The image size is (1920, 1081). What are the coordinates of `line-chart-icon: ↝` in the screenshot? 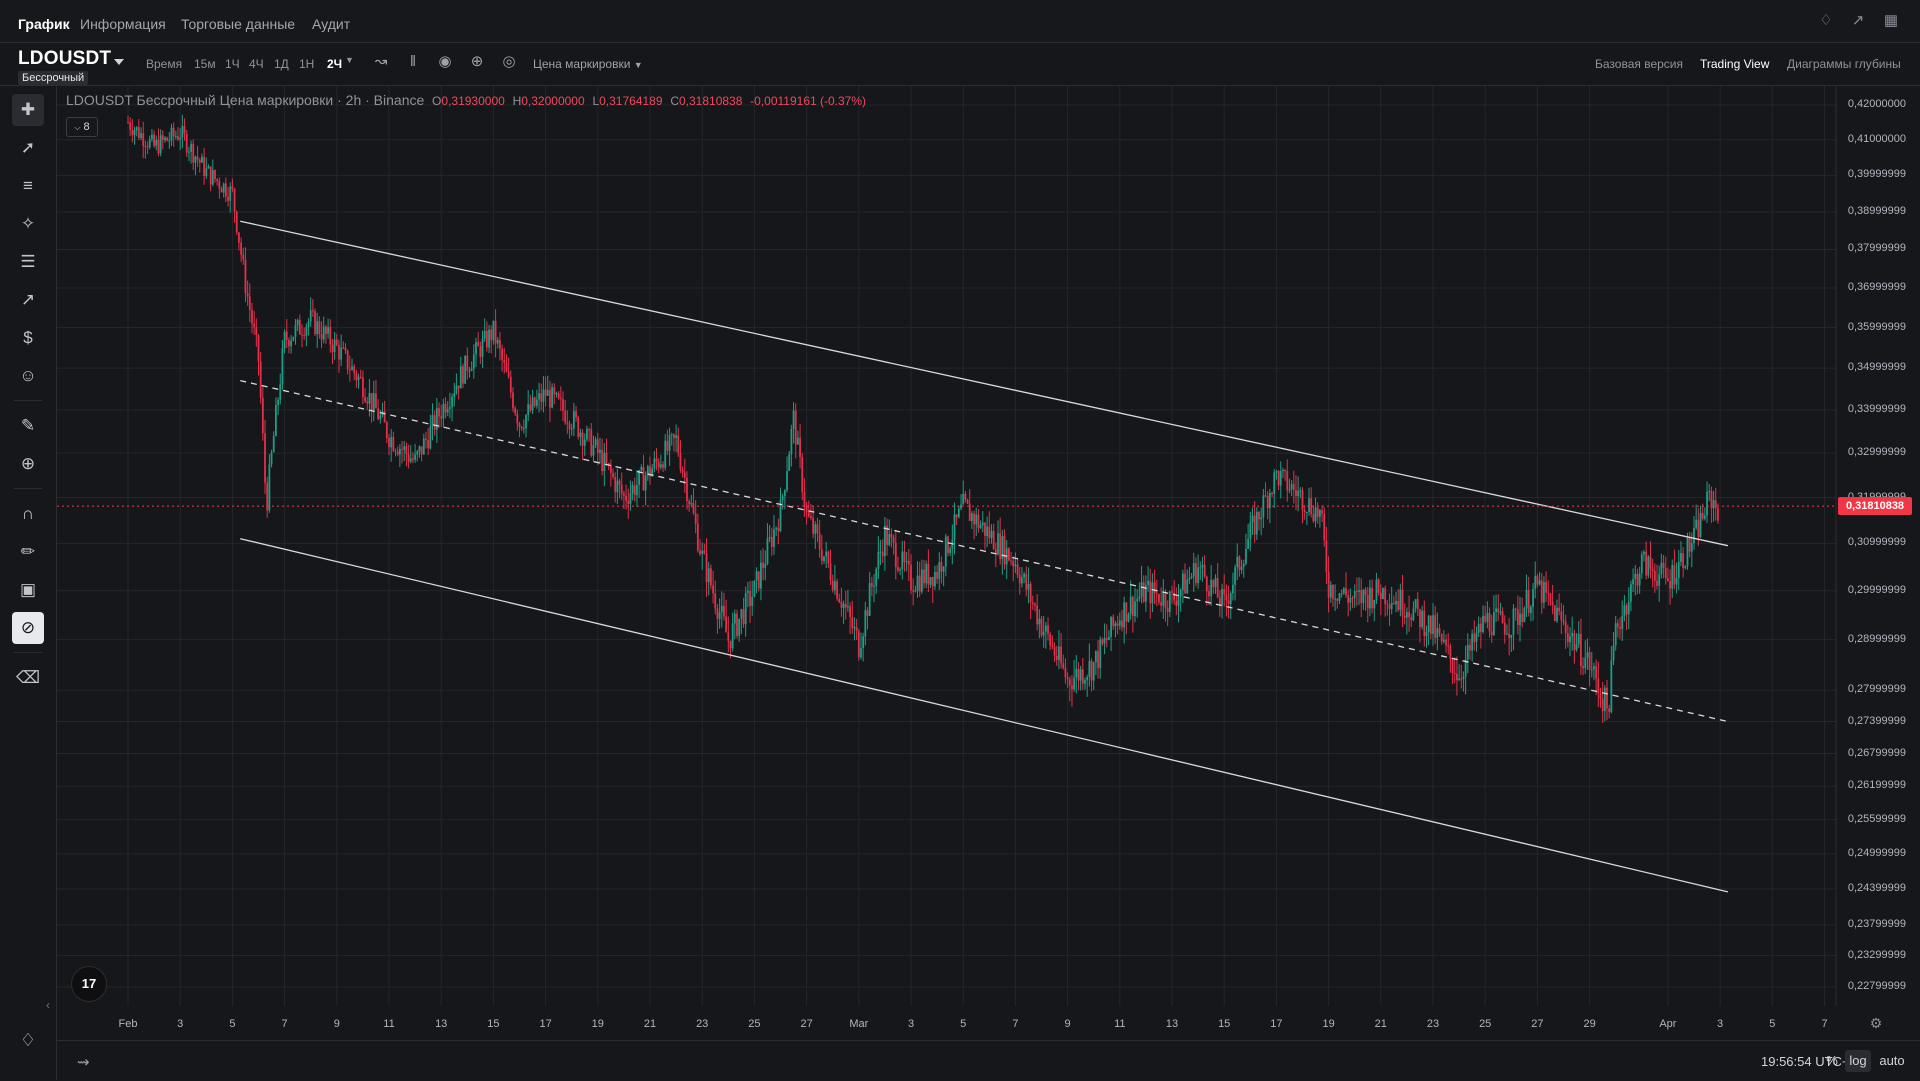 It's located at (381, 61).